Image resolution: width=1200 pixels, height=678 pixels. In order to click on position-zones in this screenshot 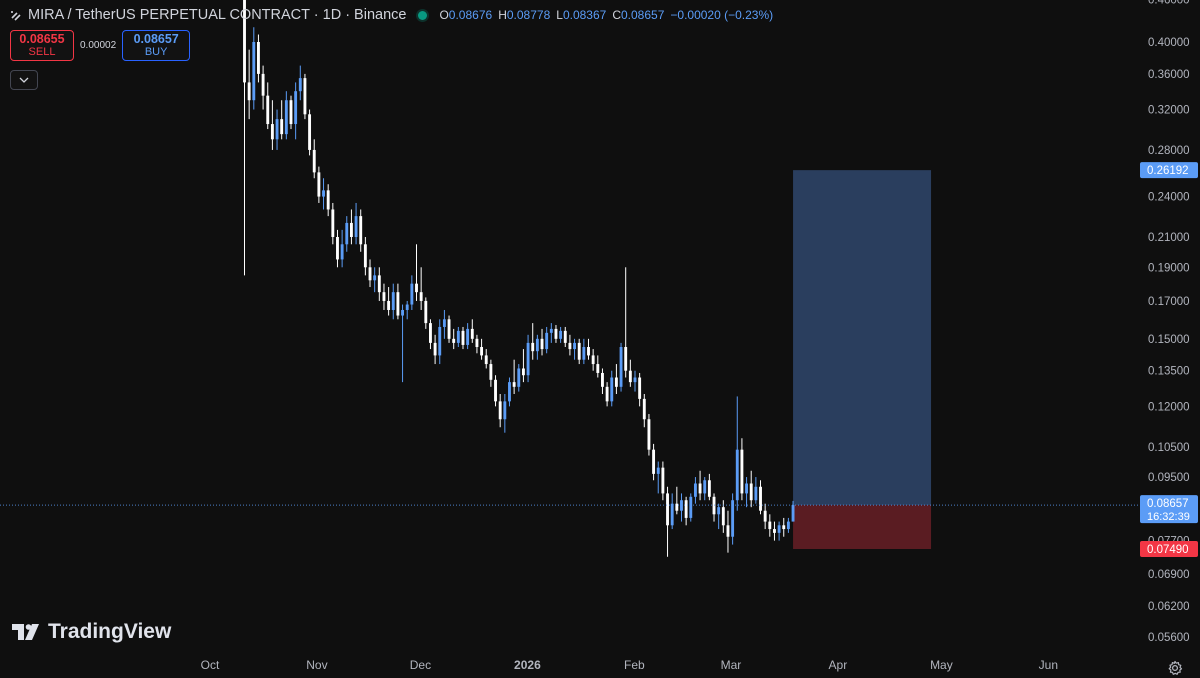, I will do `click(862, 359)`.